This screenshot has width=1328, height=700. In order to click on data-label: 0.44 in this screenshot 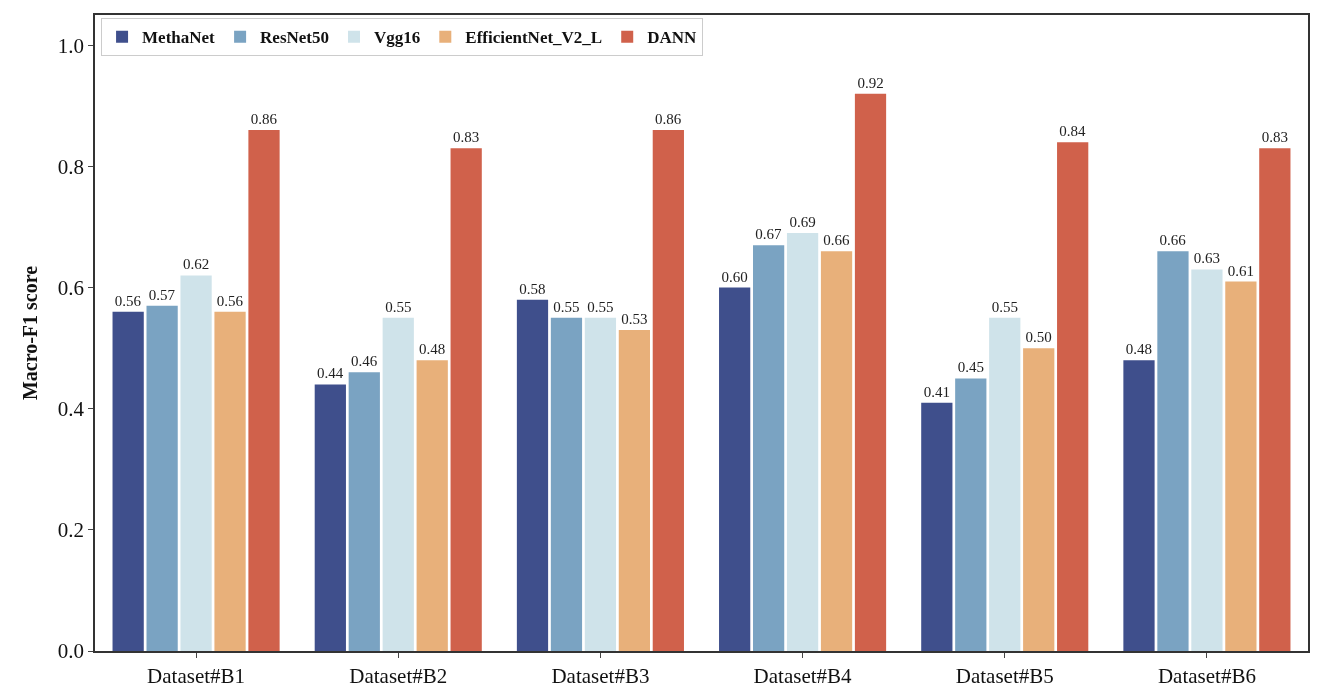, I will do `click(330, 373)`.